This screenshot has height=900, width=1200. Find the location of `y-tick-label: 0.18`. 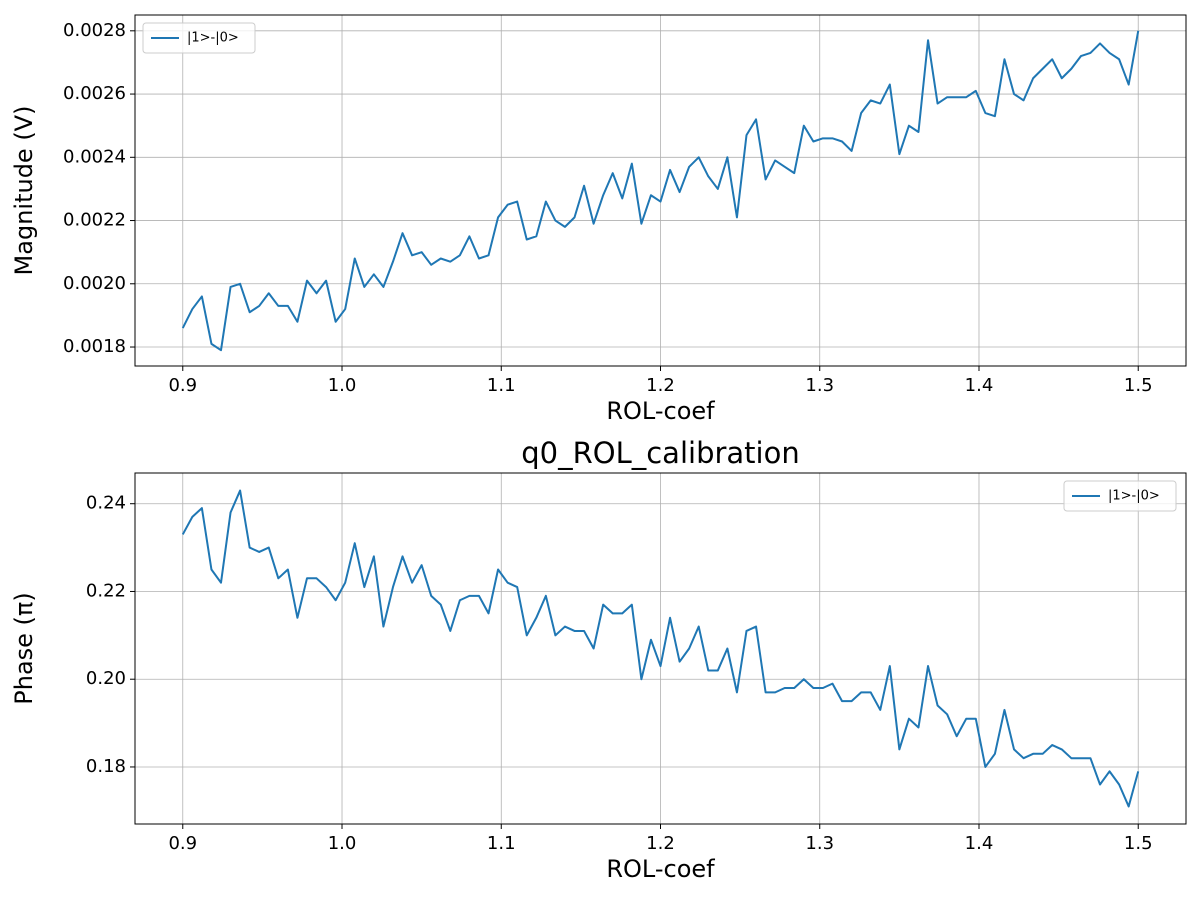

y-tick-label: 0.18 is located at coordinates (106, 766).